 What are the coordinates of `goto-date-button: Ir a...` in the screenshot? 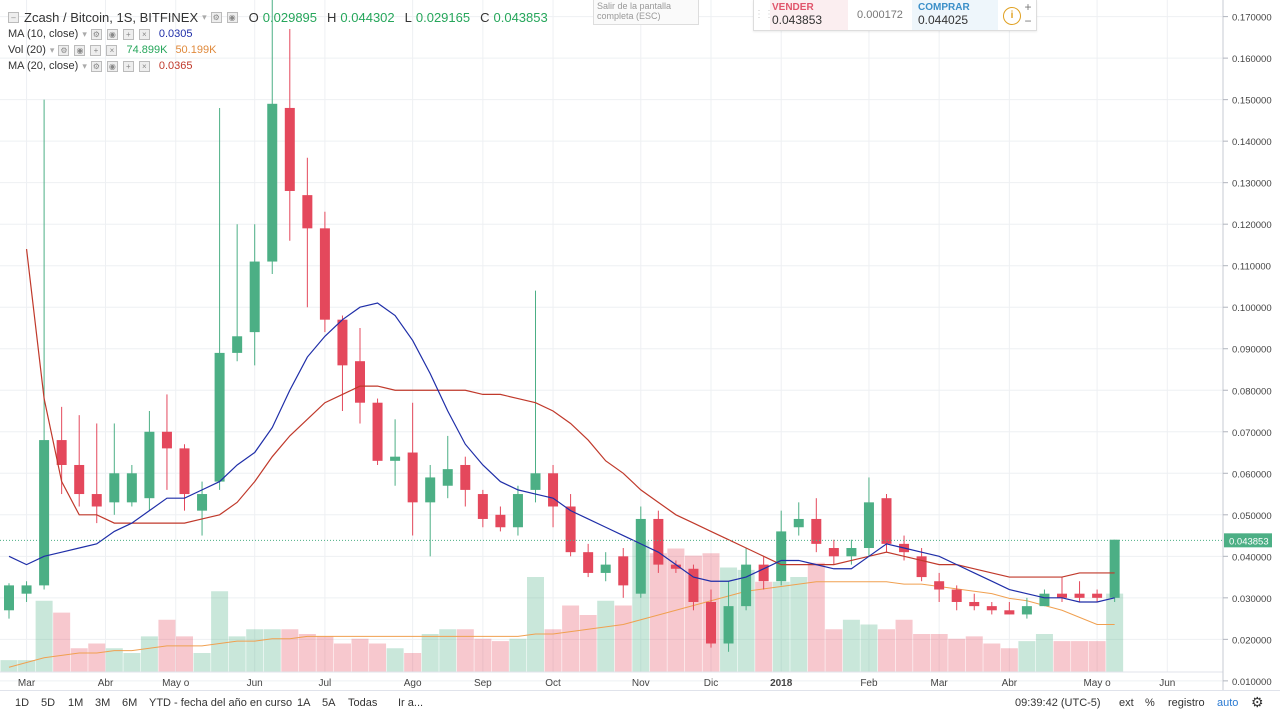 It's located at (411, 703).